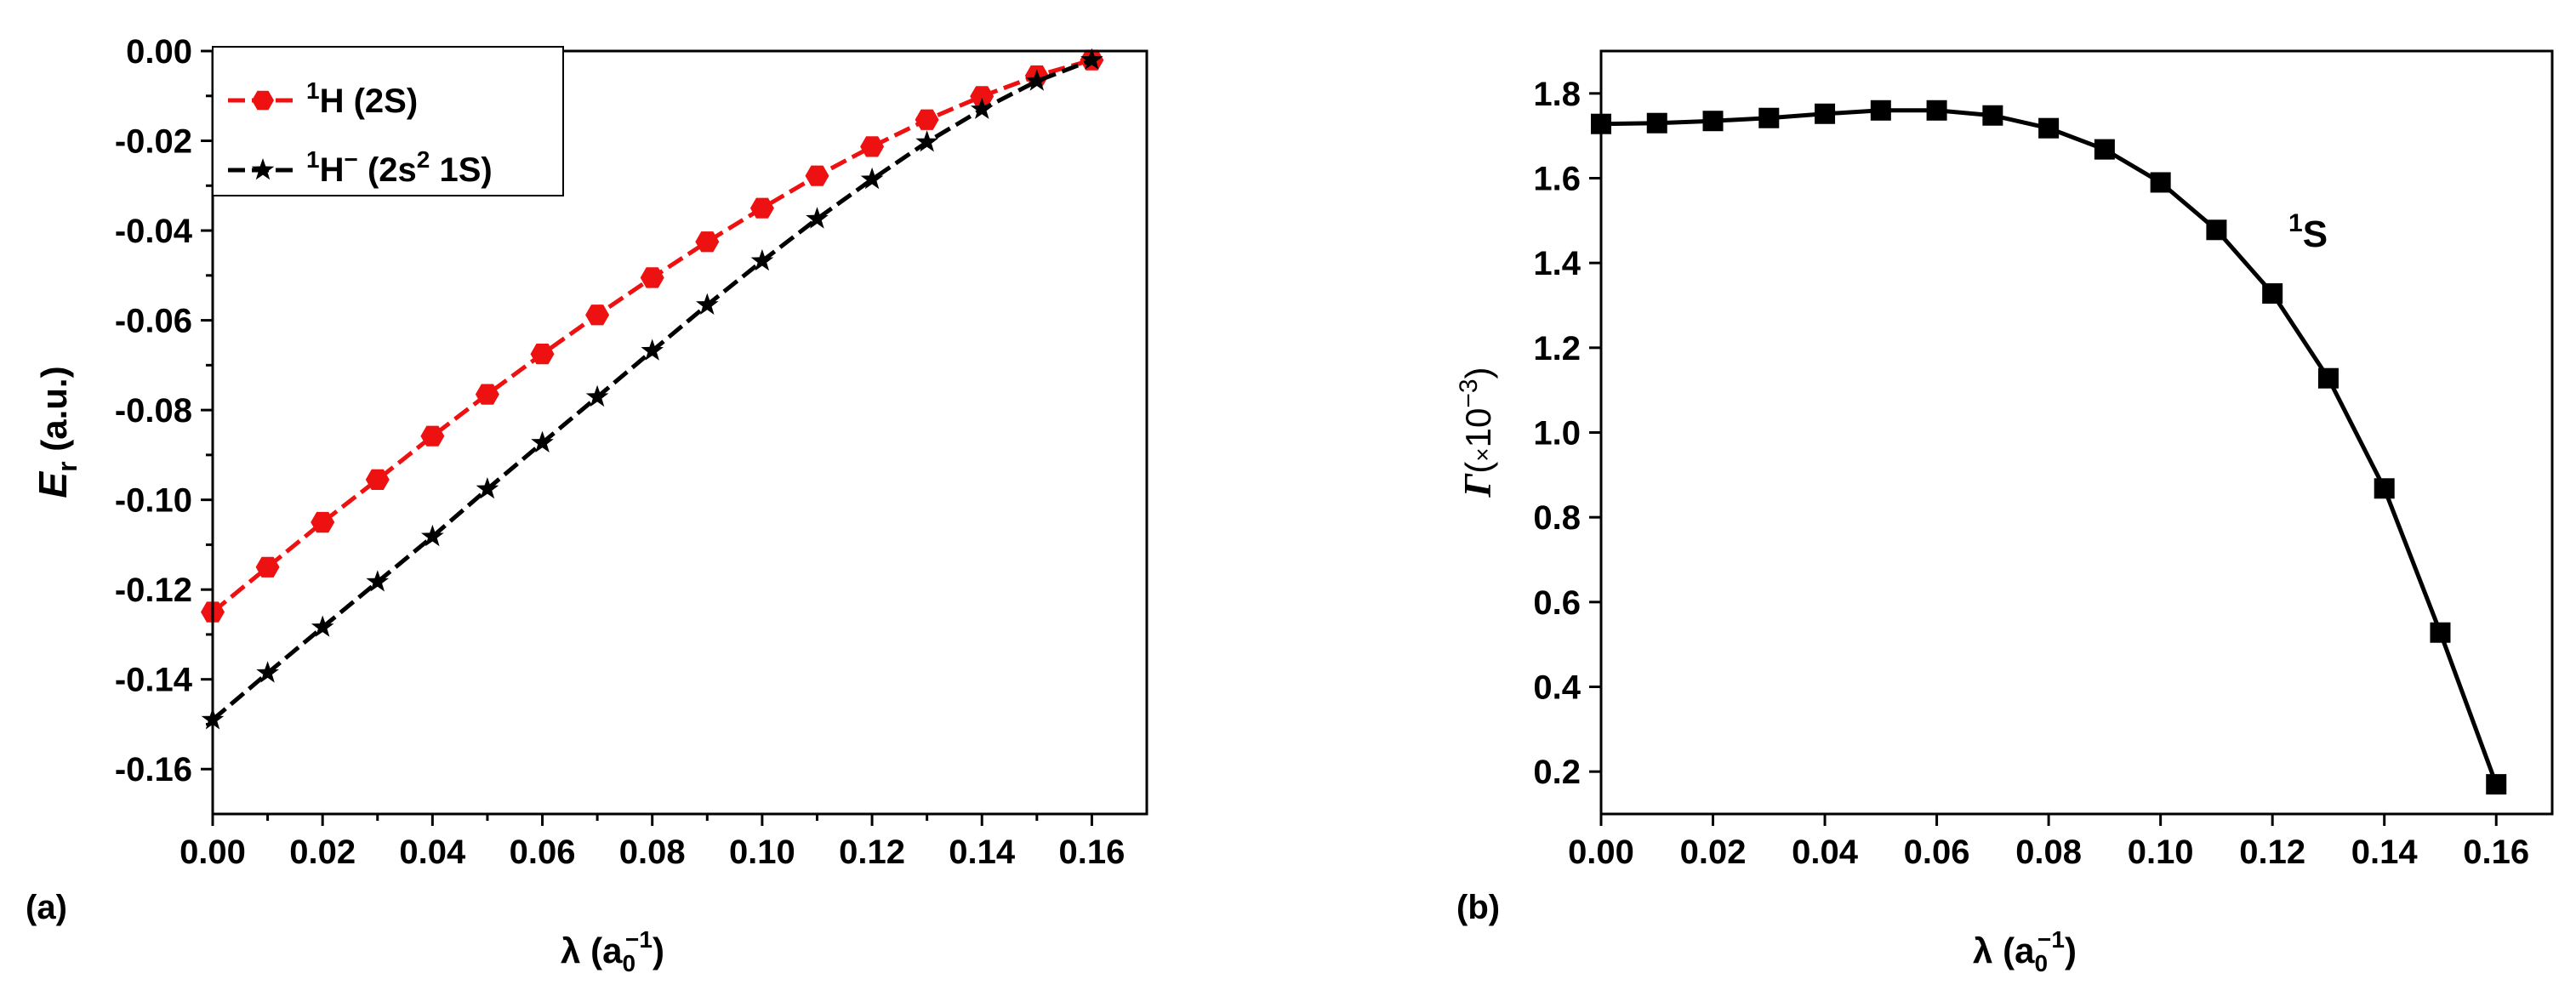 This screenshot has height=996, width=2576. I want to click on x-tick-label-a: 0.10, so click(762, 852).